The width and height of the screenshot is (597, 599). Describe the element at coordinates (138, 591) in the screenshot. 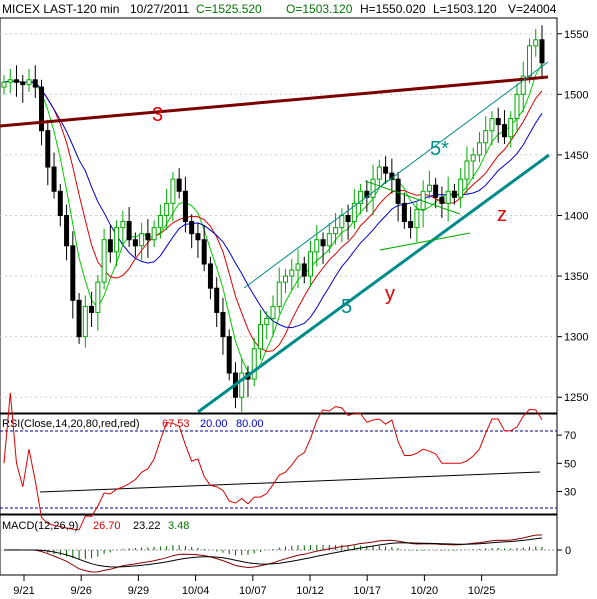

I see `x-tick-label: 9/29` at that location.